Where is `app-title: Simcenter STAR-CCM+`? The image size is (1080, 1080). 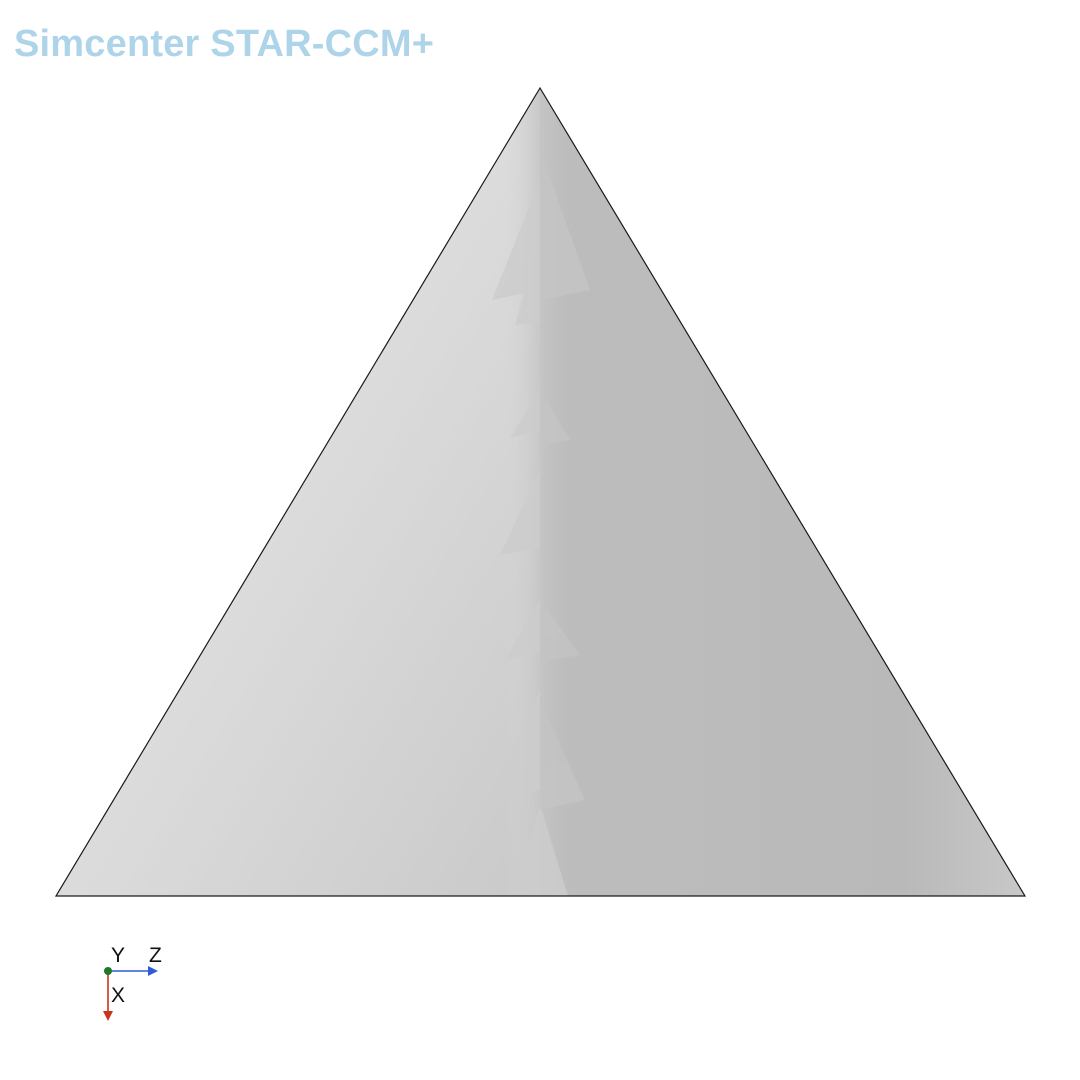 app-title: Simcenter STAR-CCM+ is located at coordinates (224, 44).